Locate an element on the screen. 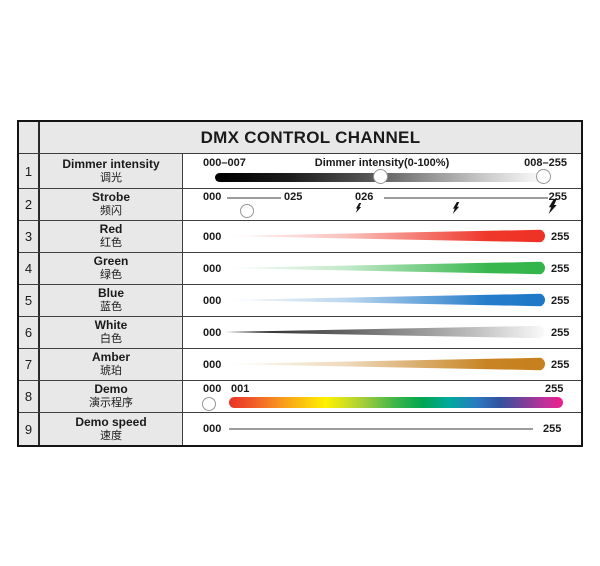 Image resolution: width=600 pixels, height=566 pixels. row-number: 8 is located at coordinates (29, 396).